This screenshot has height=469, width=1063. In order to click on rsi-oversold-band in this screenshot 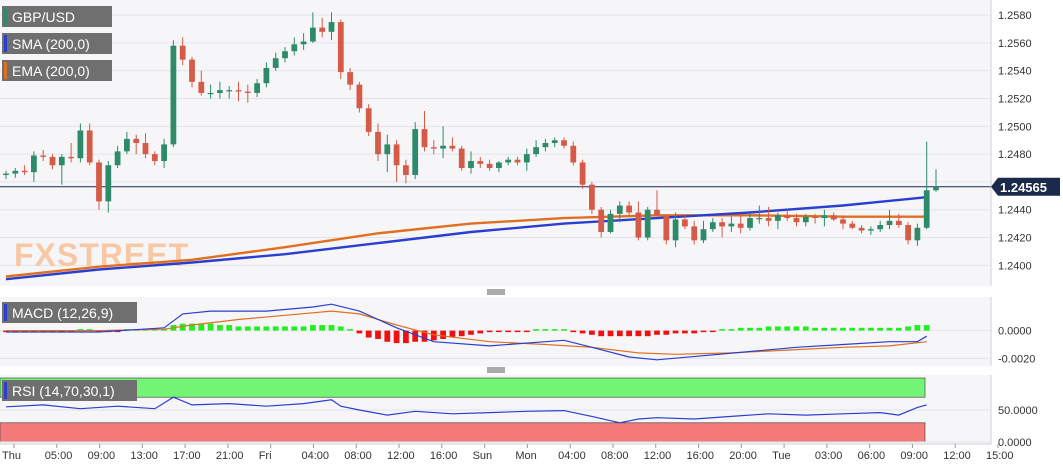, I will do `click(463, 432)`.